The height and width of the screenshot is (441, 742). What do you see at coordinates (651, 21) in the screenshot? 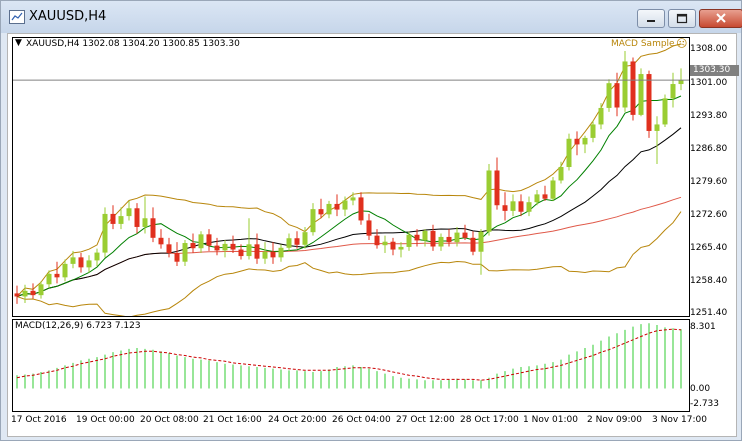
I see `minimize-icon` at bounding box center [651, 21].